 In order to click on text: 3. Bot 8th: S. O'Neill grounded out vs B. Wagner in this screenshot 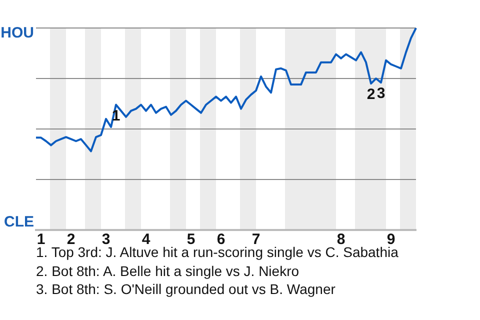, I will do `click(186, 289)`.